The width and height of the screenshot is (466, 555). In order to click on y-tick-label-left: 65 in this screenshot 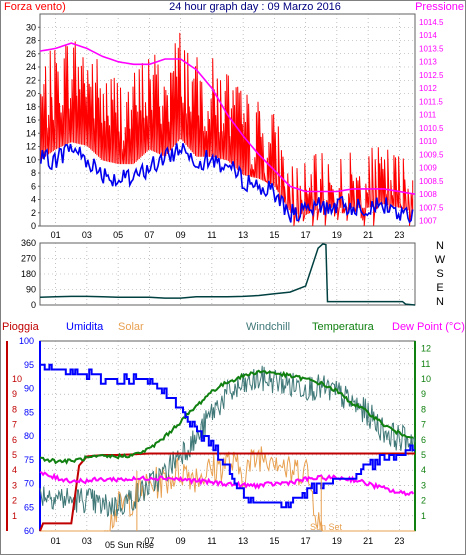, I will do `click(29, 507)`.